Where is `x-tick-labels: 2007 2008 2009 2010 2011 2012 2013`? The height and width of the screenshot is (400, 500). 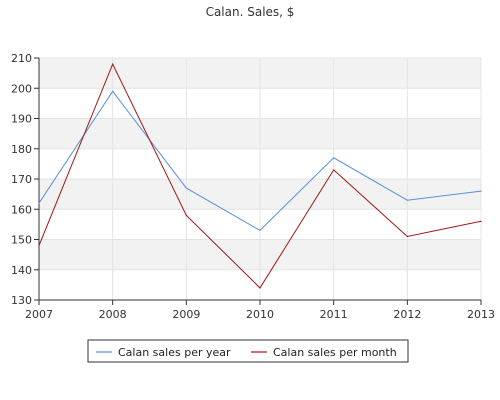
x-tick-labels: 2007 2008 2009 2010 2011 2012 2013 is located at coordinates (260, 314).